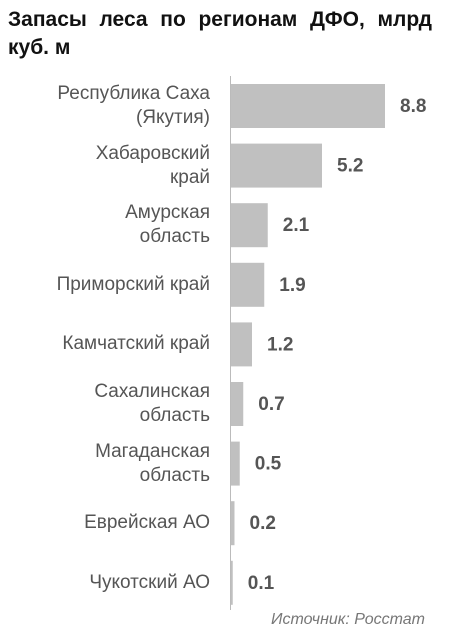  I want to click on category-label: Амурская область, so click(167, 225).